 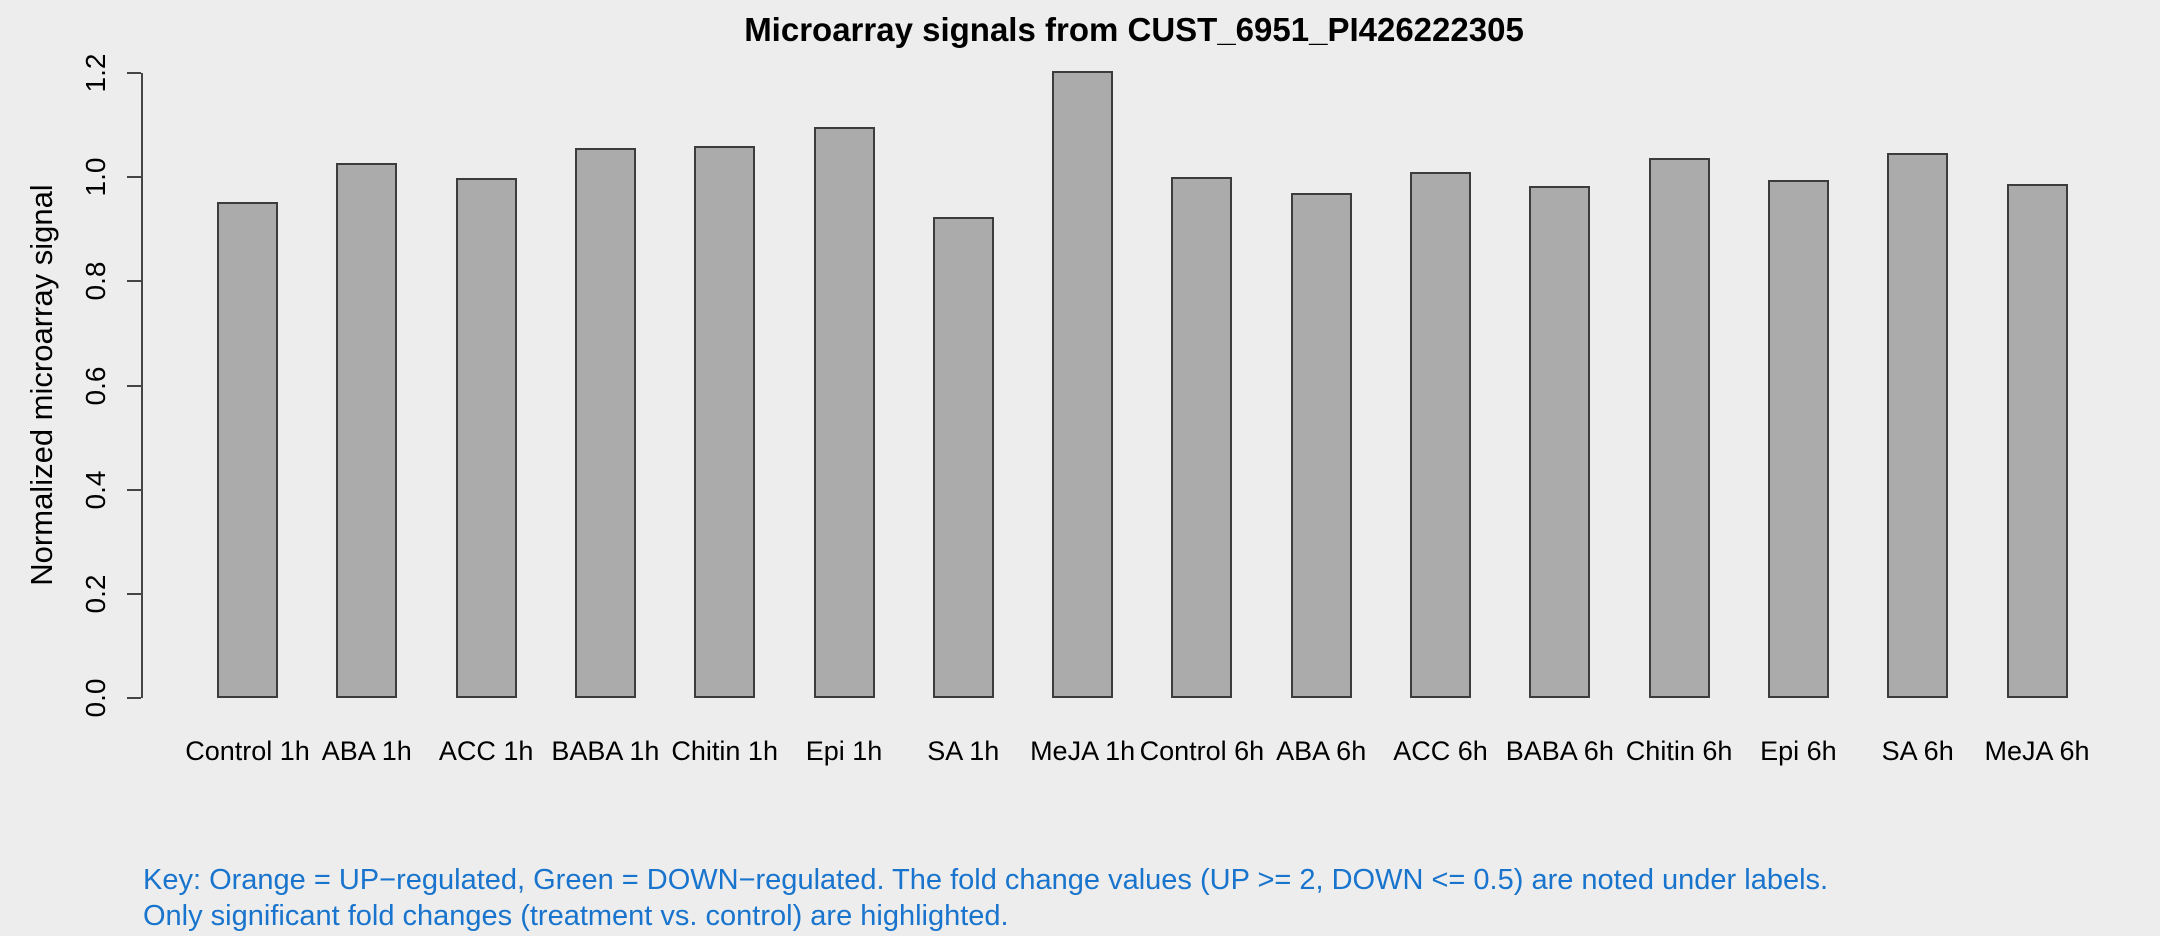 What do you see at coordinates (1321, 445) in the screenshot?
I see `bar-aba-6h` at bounding box center [1321, 445].